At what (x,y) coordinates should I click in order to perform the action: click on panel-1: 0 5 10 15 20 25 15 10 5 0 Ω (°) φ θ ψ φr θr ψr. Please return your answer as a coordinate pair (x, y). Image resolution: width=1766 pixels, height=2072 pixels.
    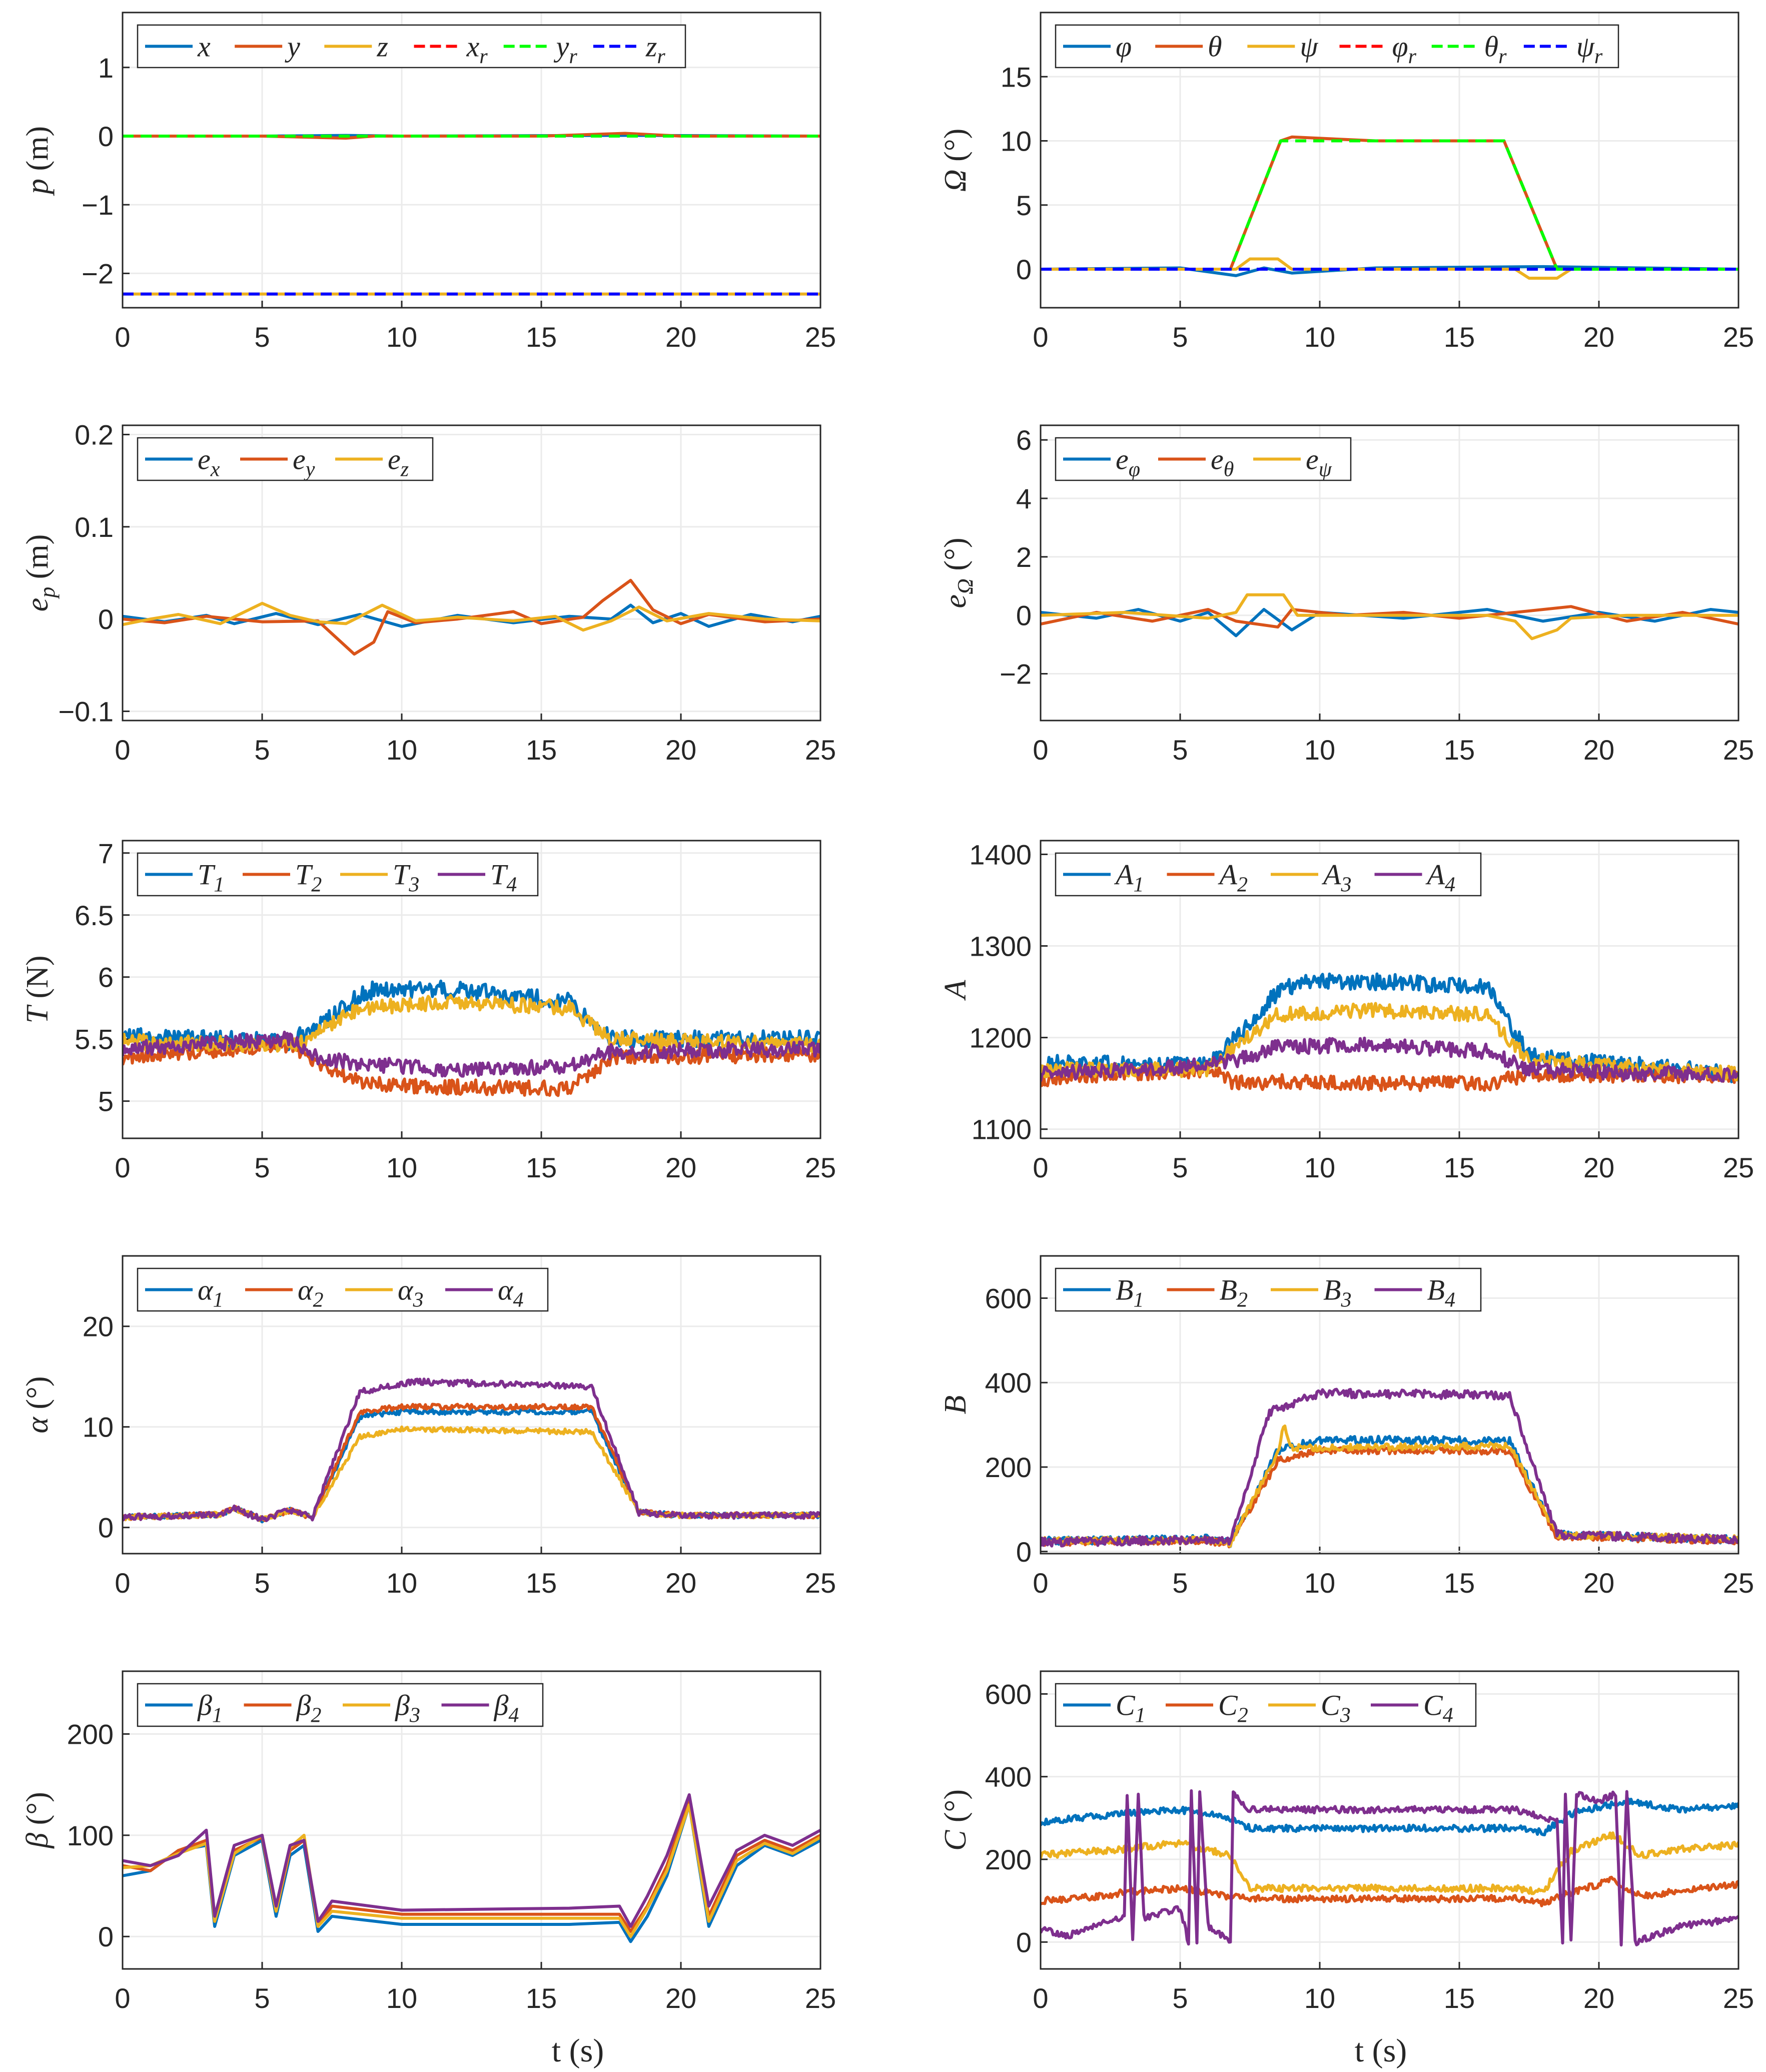
    Looking at the image, I should click on (1347, 182).